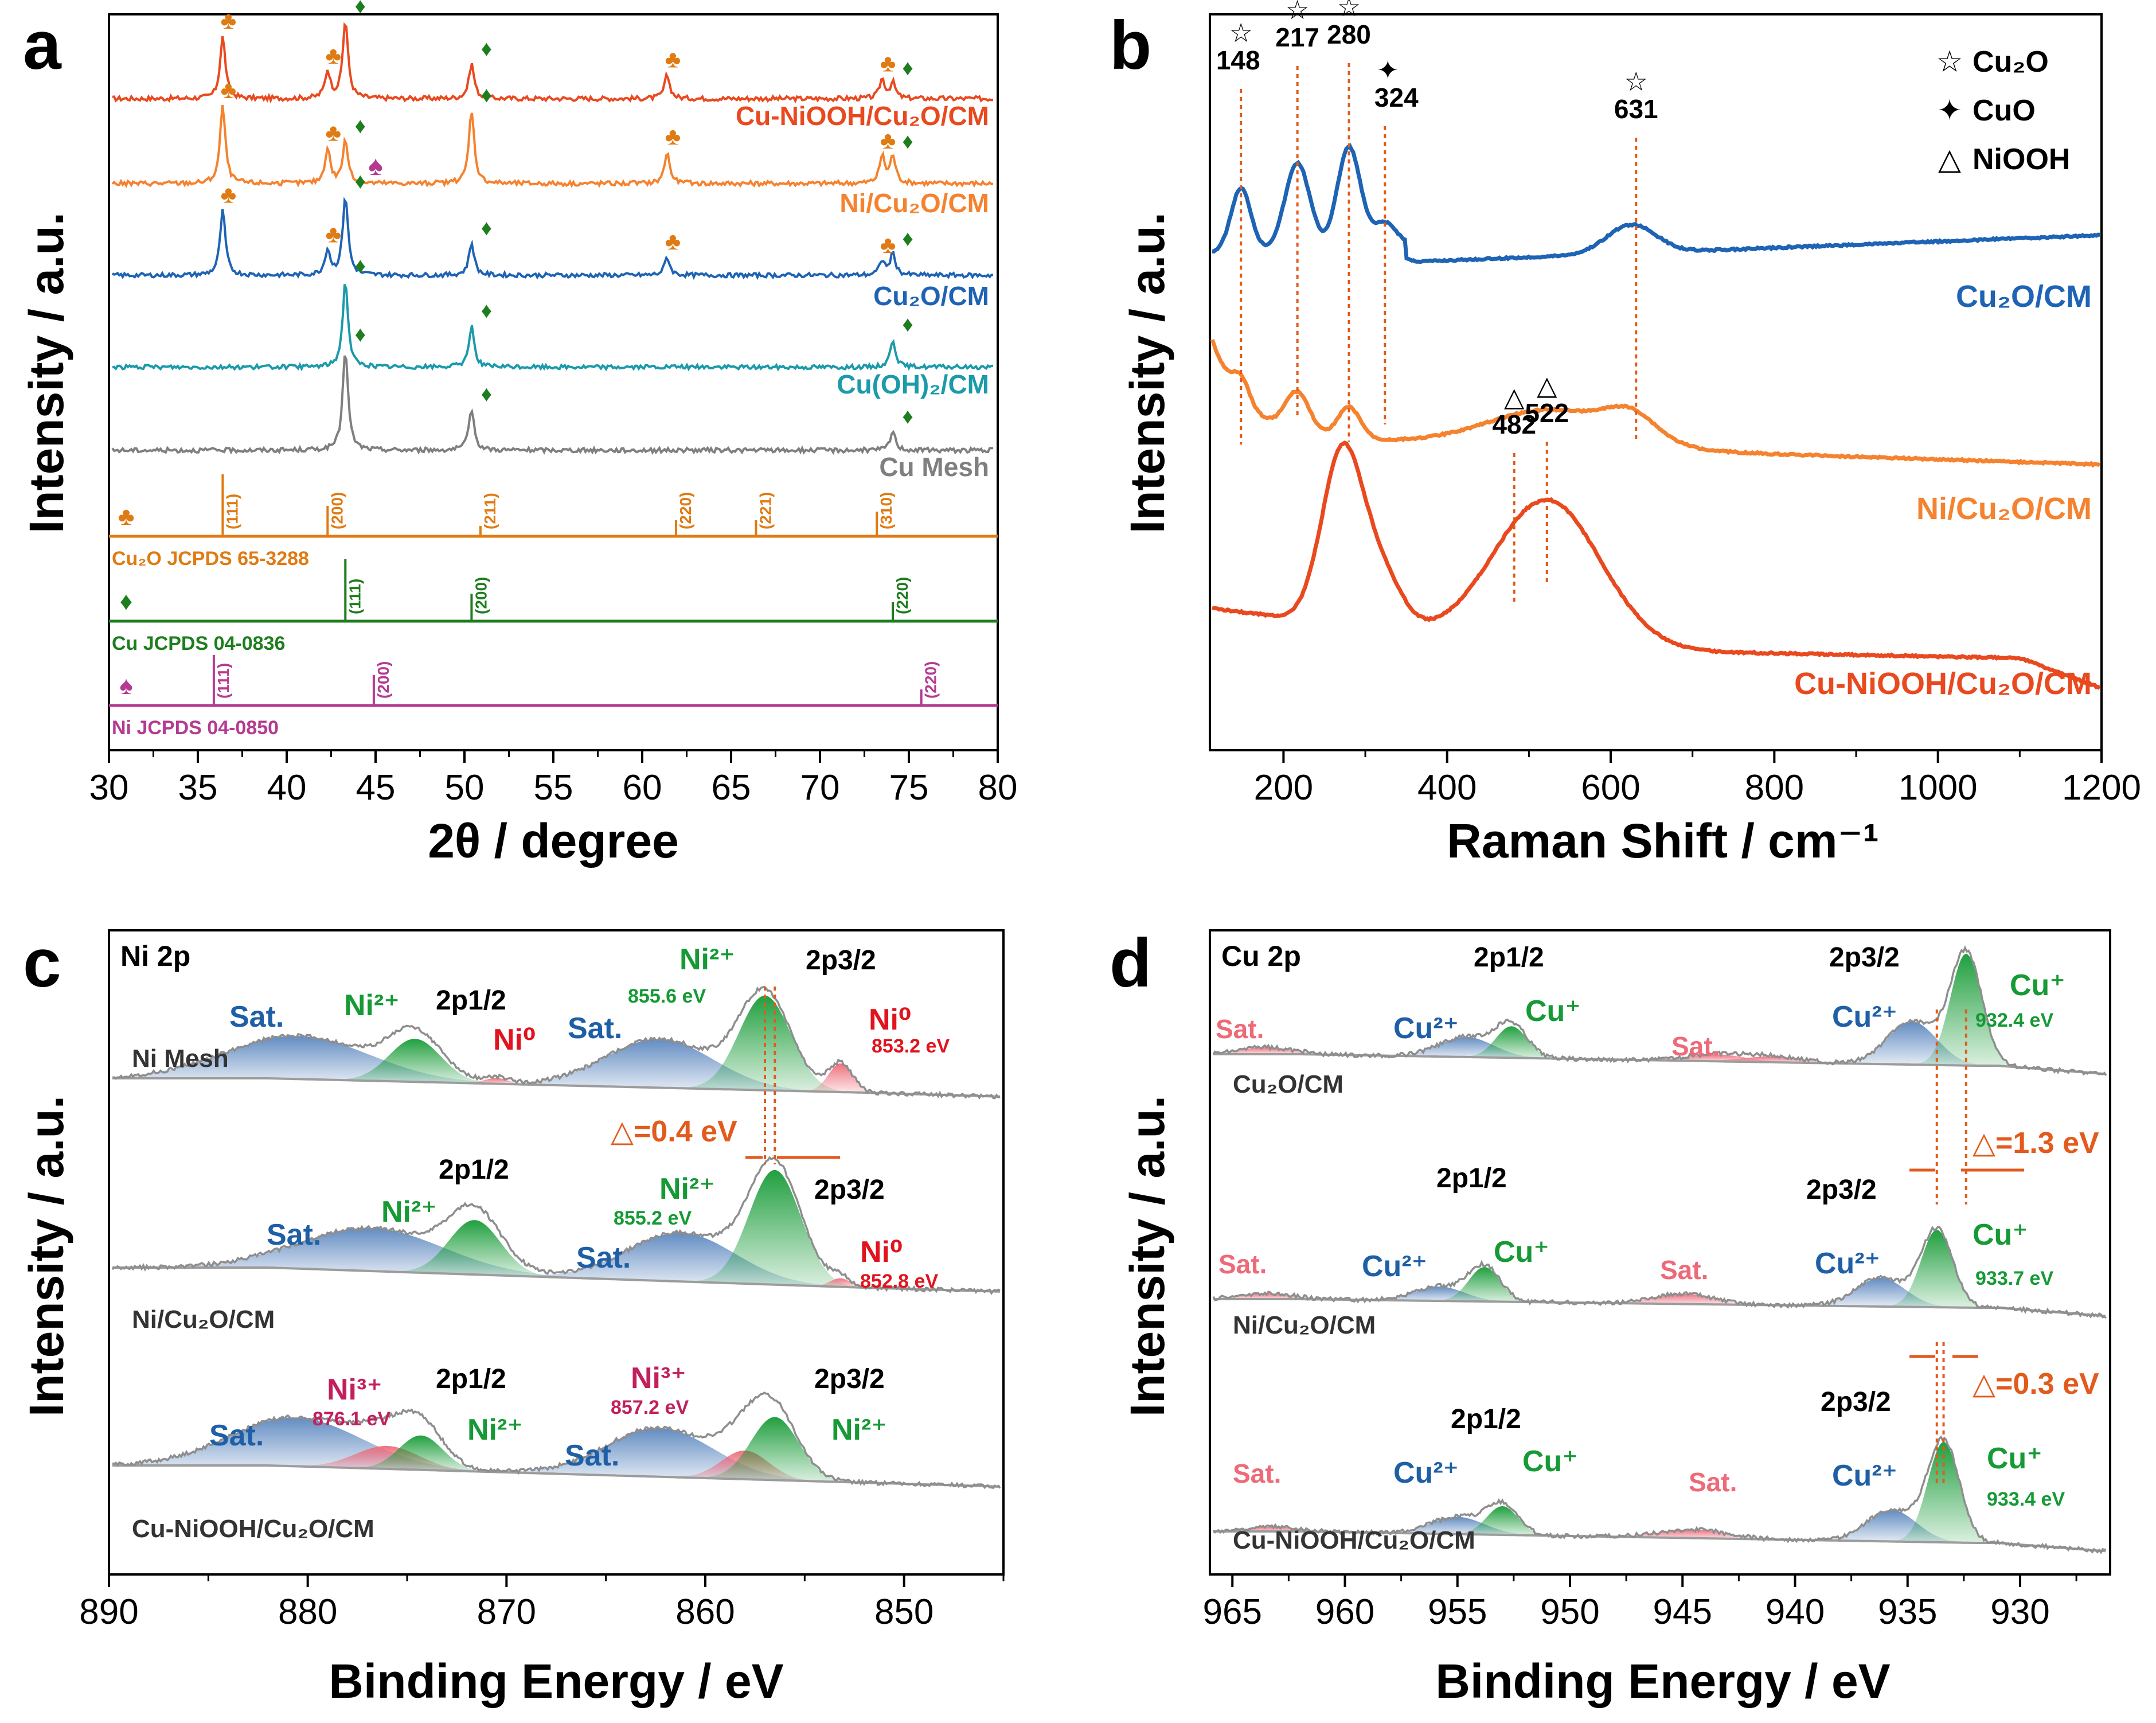  I want to click on reference-hkl: (111), so click(223, 681).